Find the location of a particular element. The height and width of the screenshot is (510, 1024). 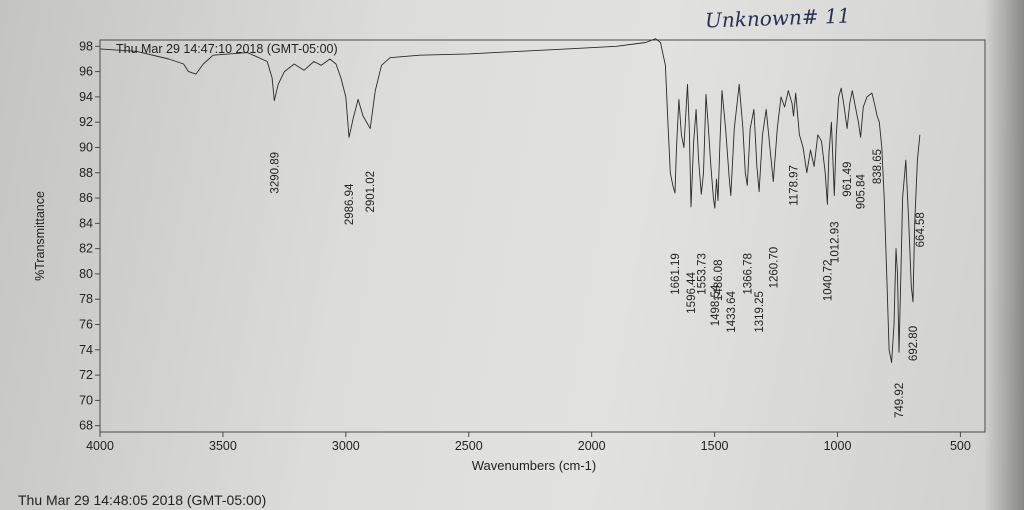

peak-label: 1260.70 is located at coordinates (774, 268).